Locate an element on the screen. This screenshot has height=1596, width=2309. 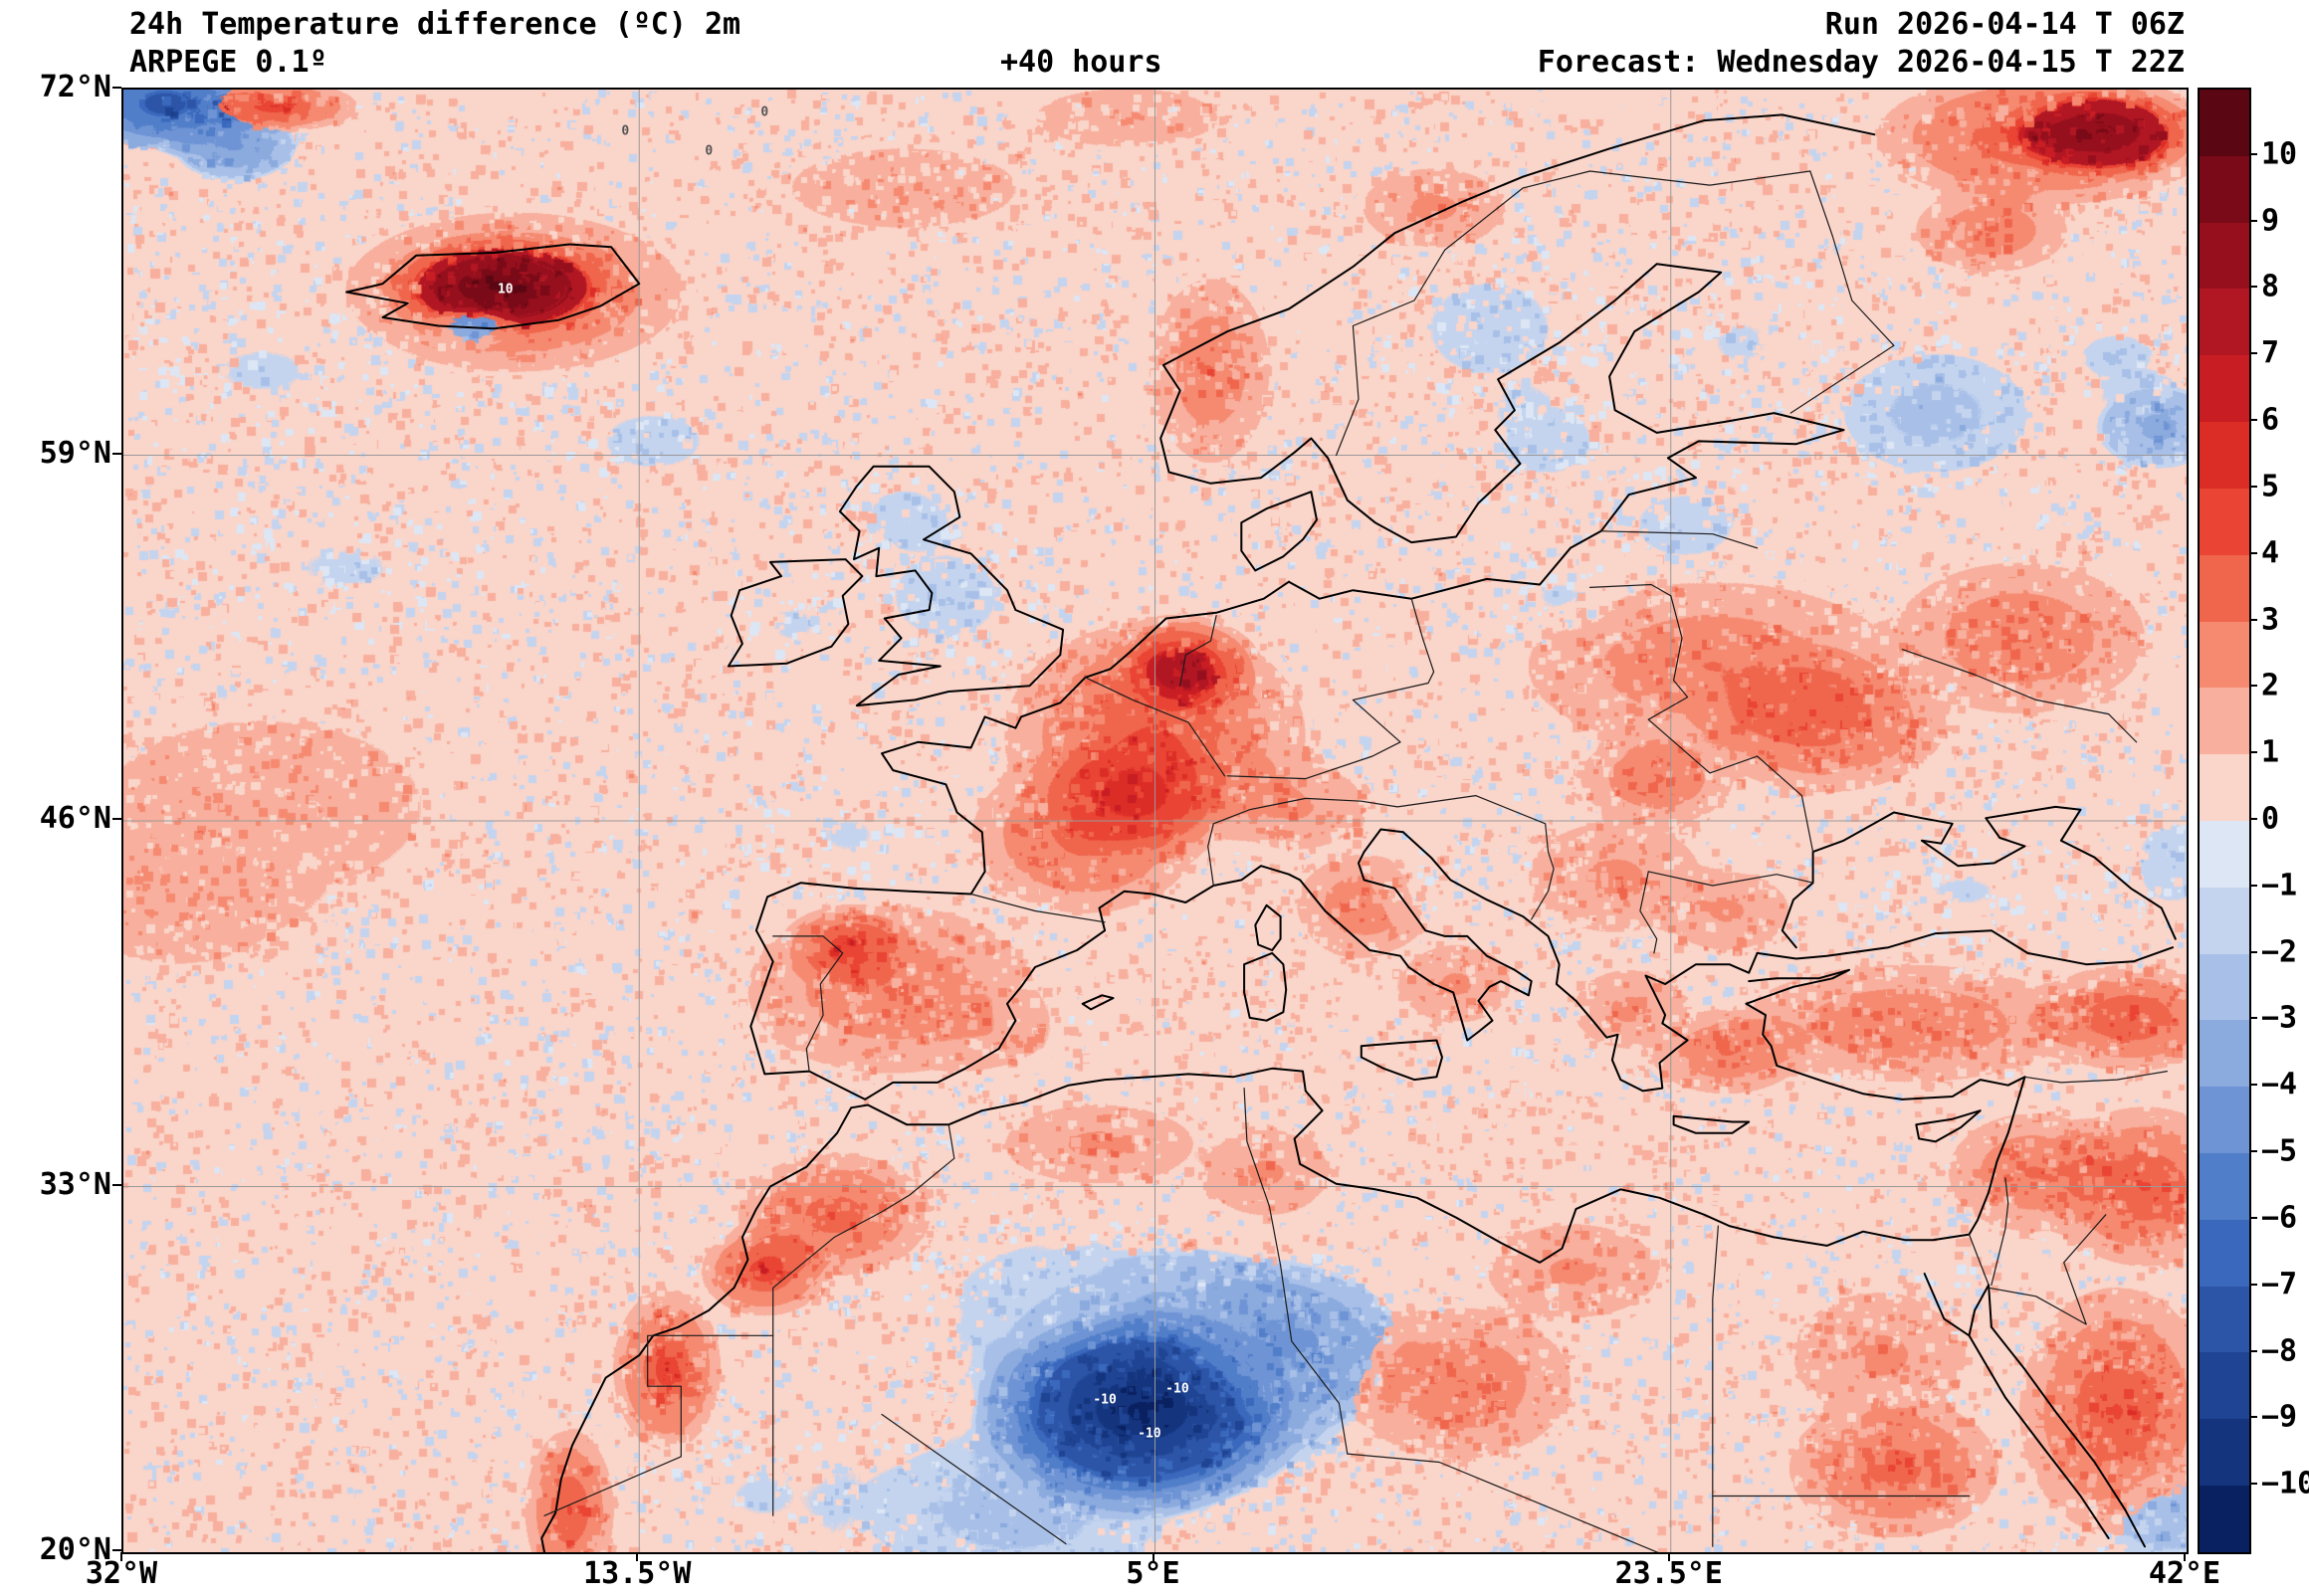
colorbar is located at coordinates (2224, 821).